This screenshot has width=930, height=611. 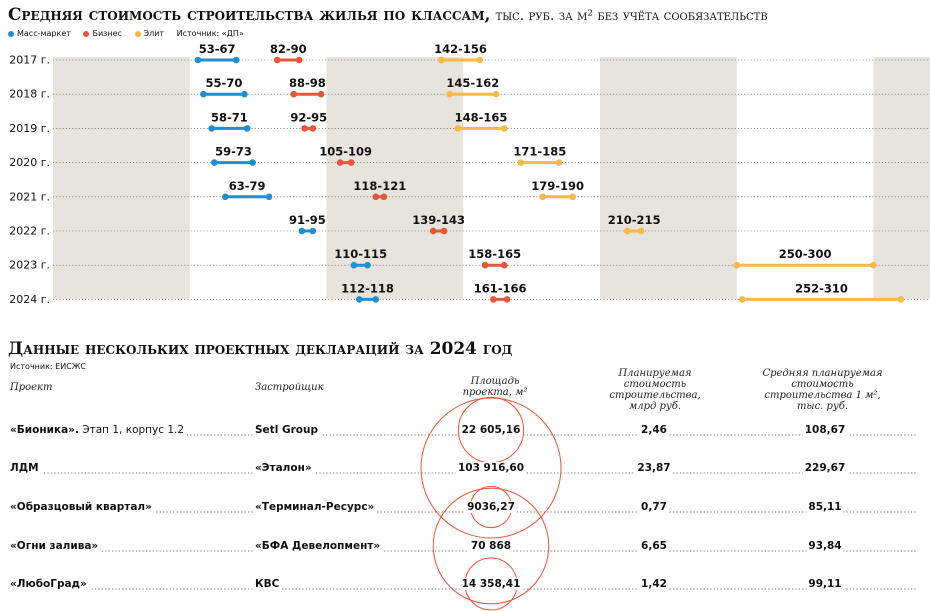 I want to click on y-tick-label: 2023 г., so click(x=29, y=265).